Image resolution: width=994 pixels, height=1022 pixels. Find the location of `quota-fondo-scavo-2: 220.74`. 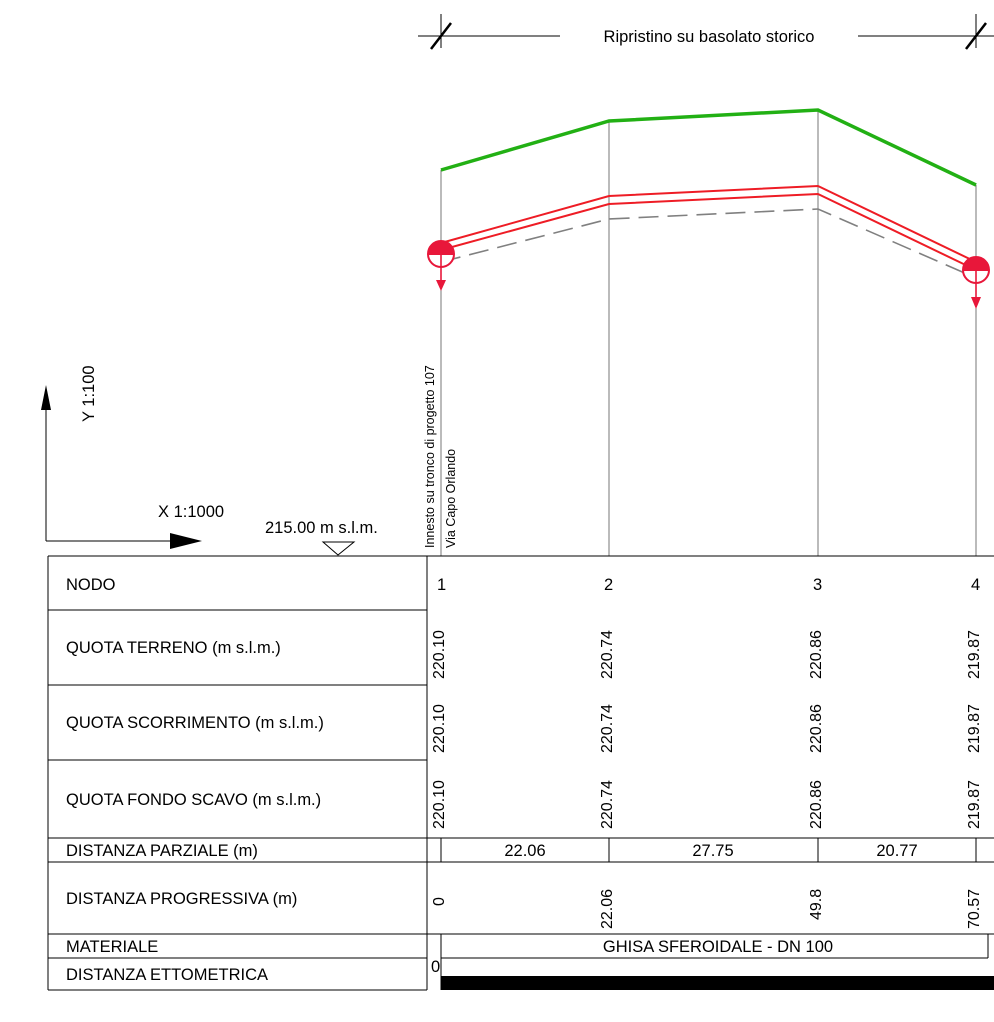

quota-fondo-scavo-2: 220.74 is located at coordinates (607, 804).